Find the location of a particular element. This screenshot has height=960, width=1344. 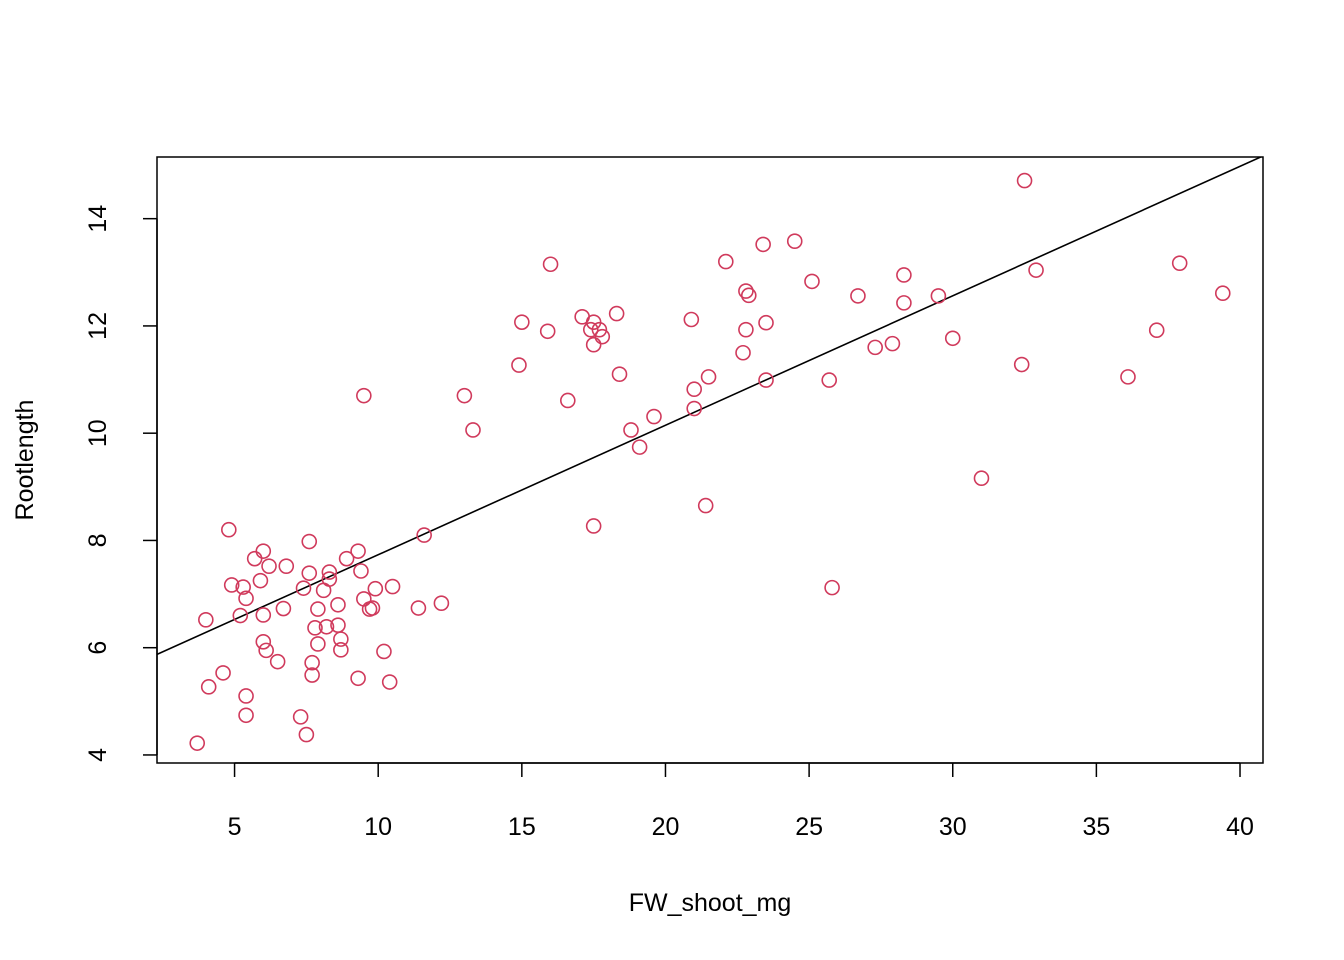

y-tick-label: 4 is located at coordinates (98, 755).